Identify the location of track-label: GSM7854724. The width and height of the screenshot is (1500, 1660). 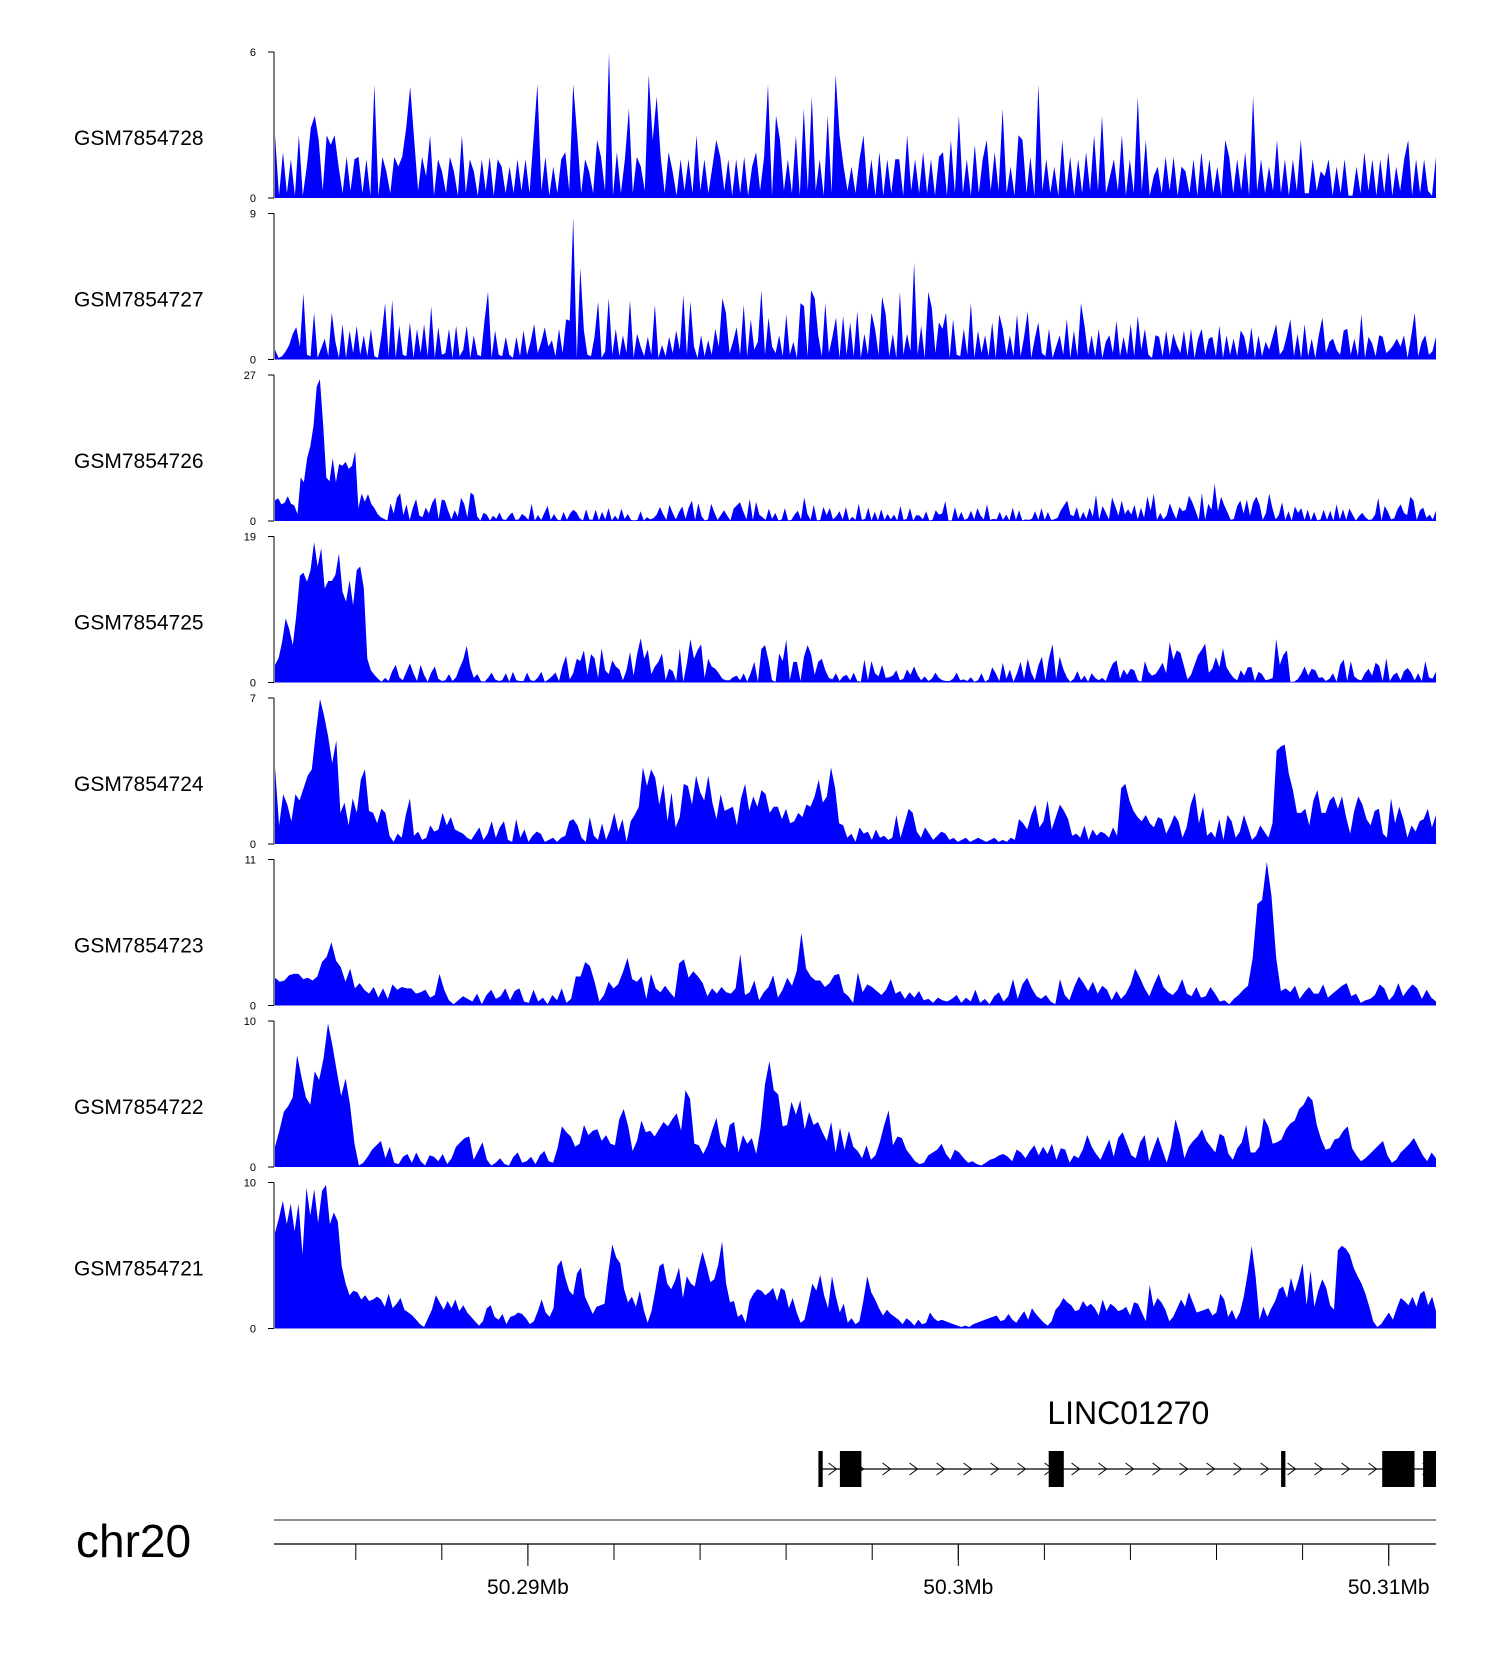
(139, 784).